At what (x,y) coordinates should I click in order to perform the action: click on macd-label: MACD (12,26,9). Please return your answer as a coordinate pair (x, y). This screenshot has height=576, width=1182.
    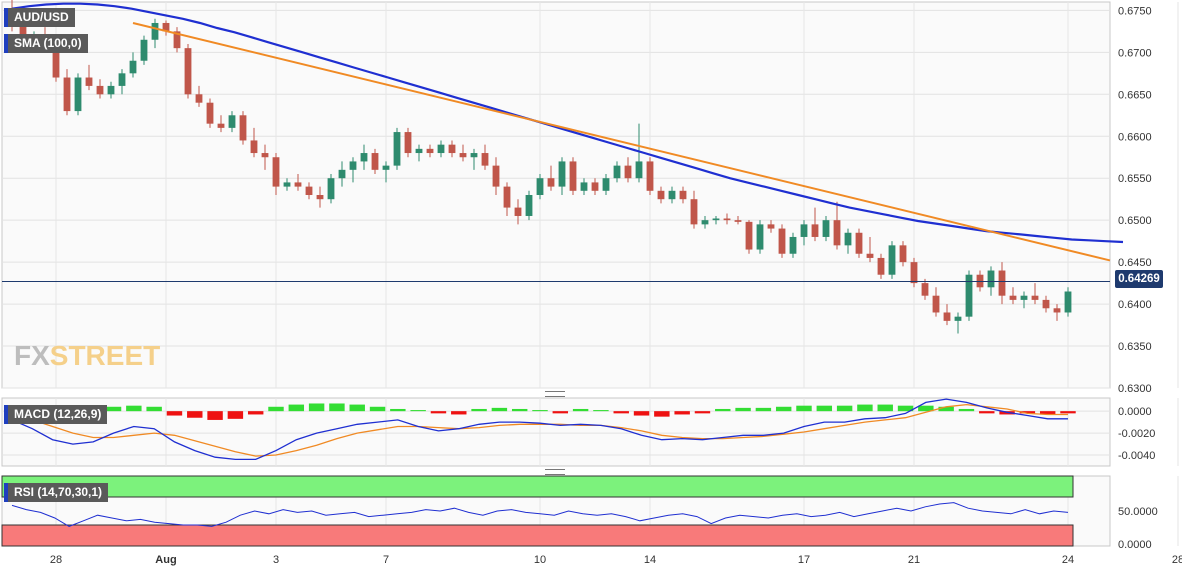
    Looking at the image, I should click on (56, 414).